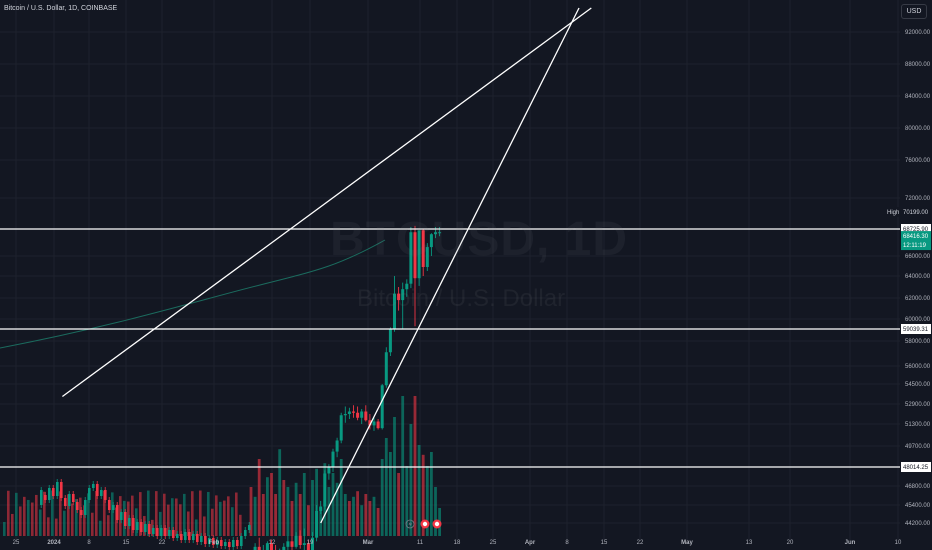  Describe the element at coordinates (437, 524) in the screenshot. I see `earnings-icon` at that location.